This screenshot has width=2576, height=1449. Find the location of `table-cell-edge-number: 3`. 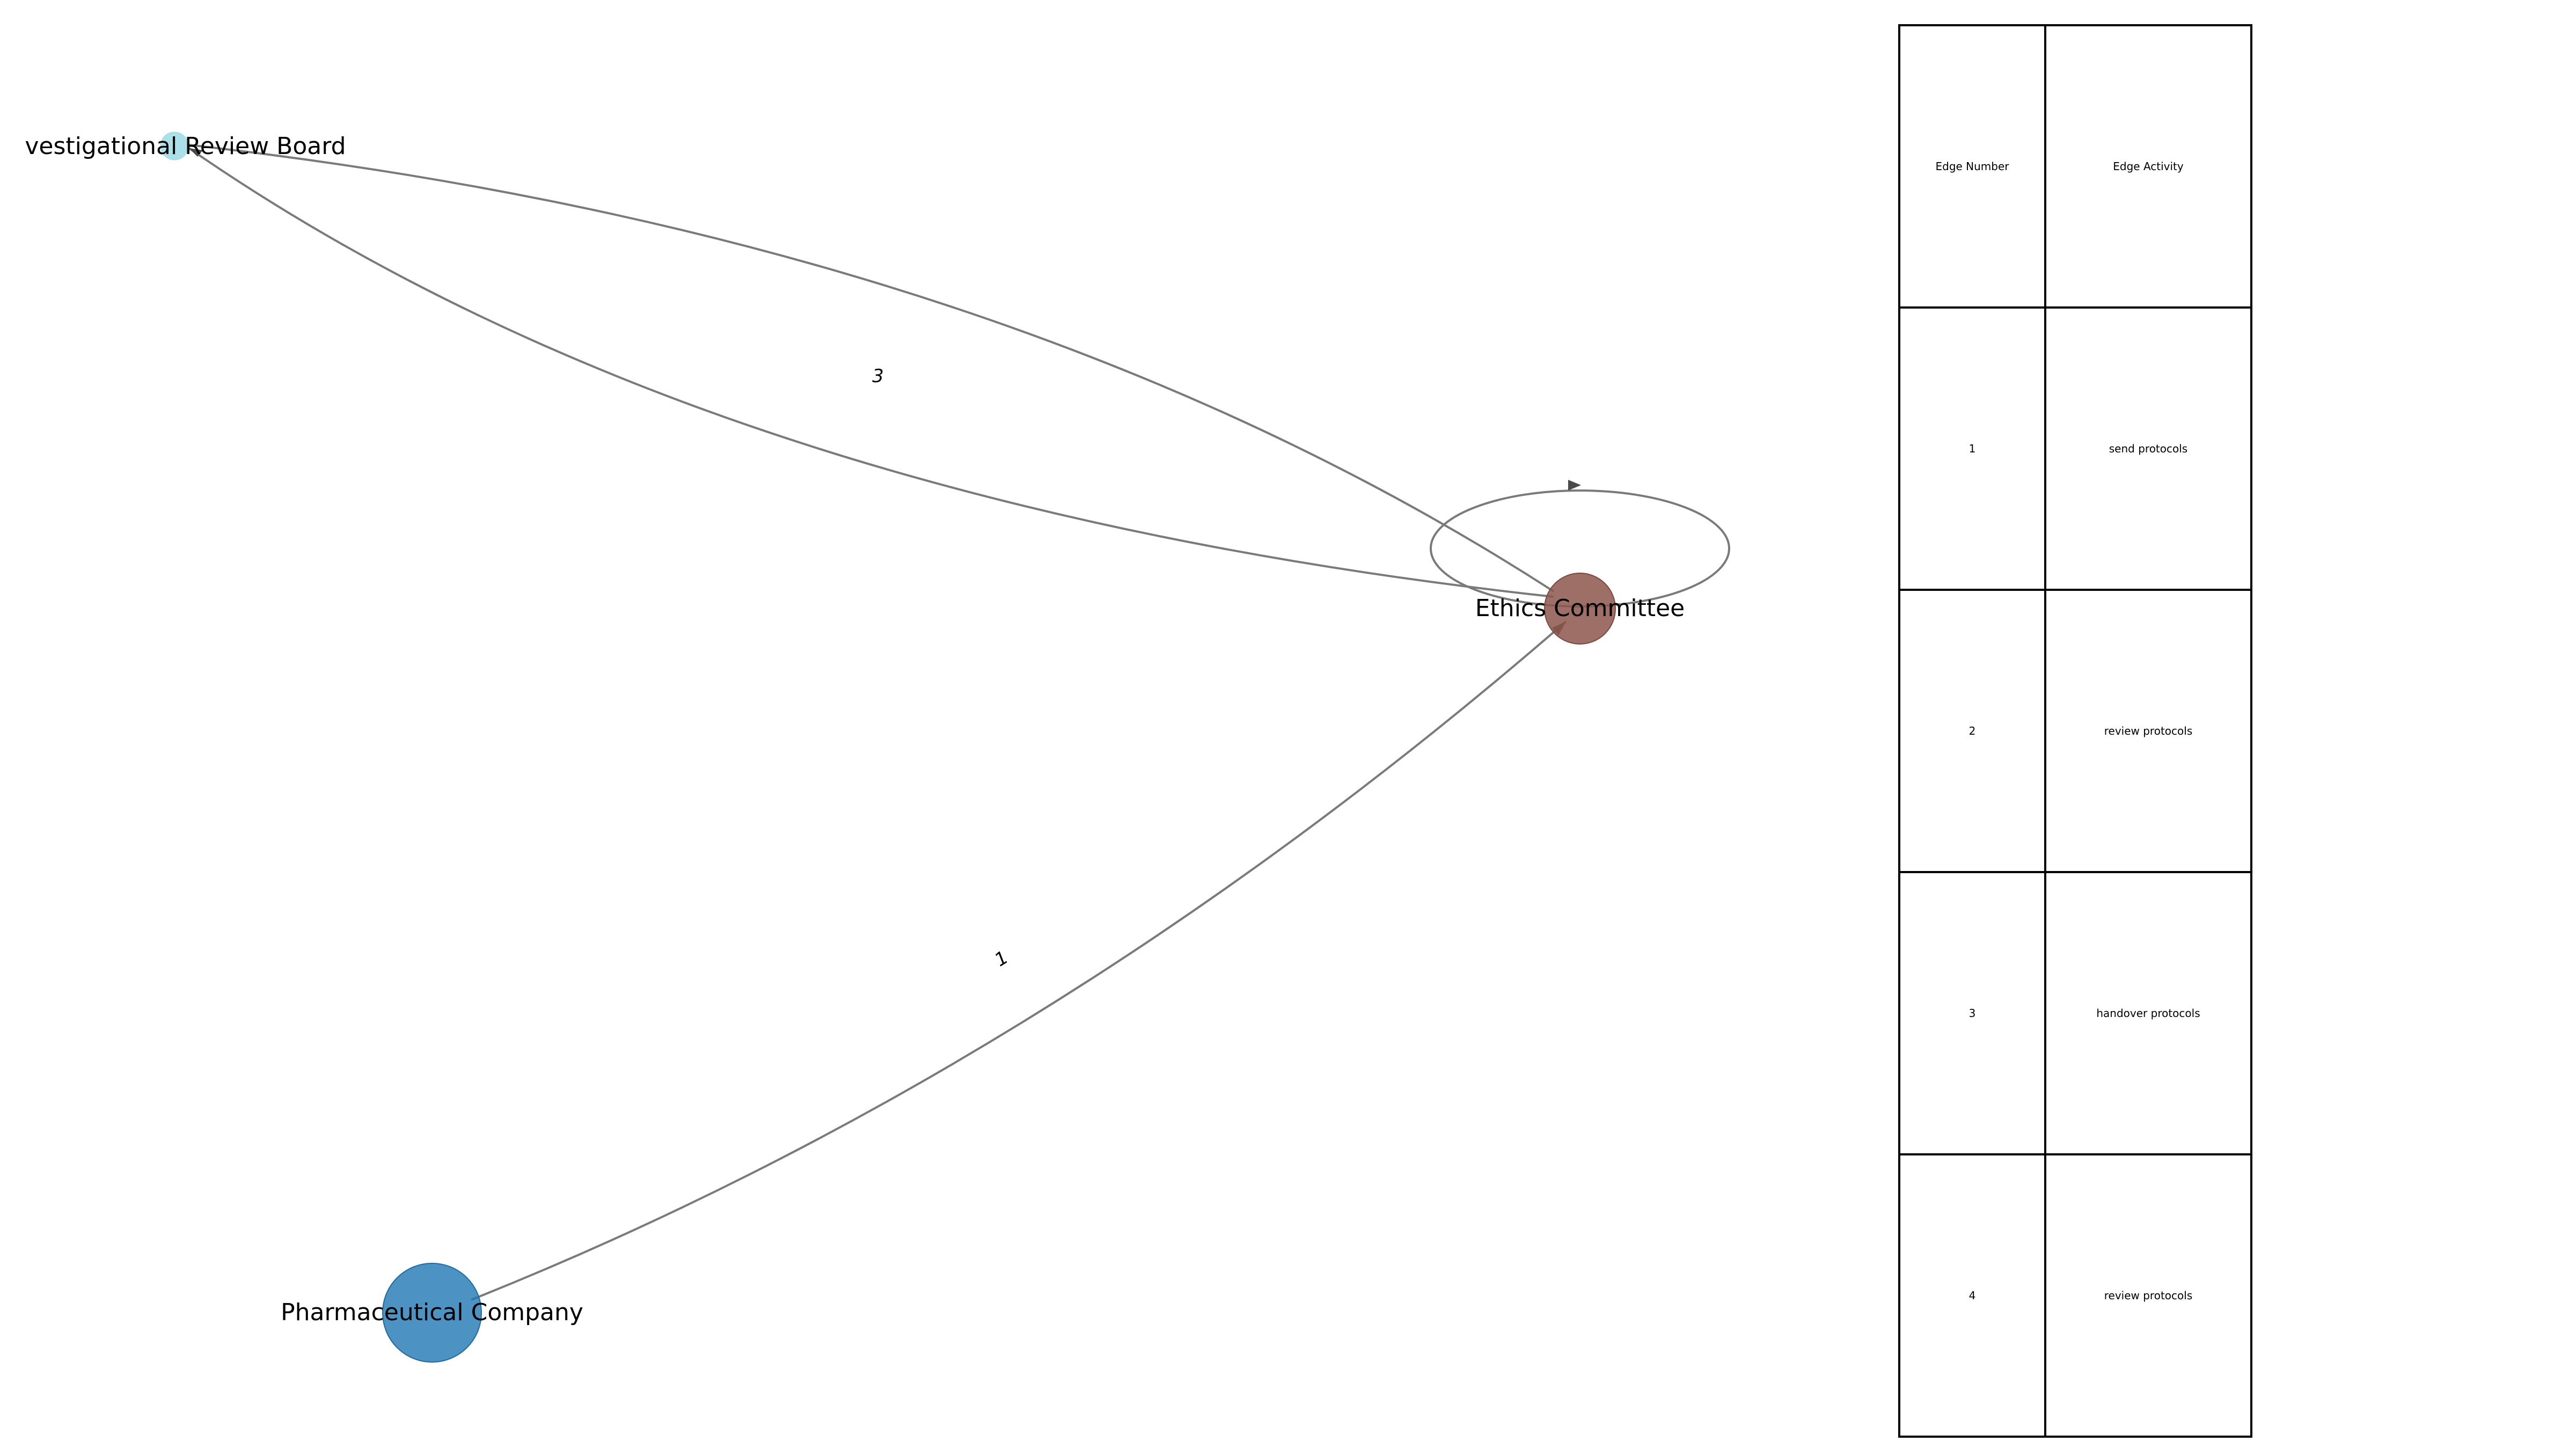

table-cell-edge-number: 3 is located at coordinates (1972, 1013).